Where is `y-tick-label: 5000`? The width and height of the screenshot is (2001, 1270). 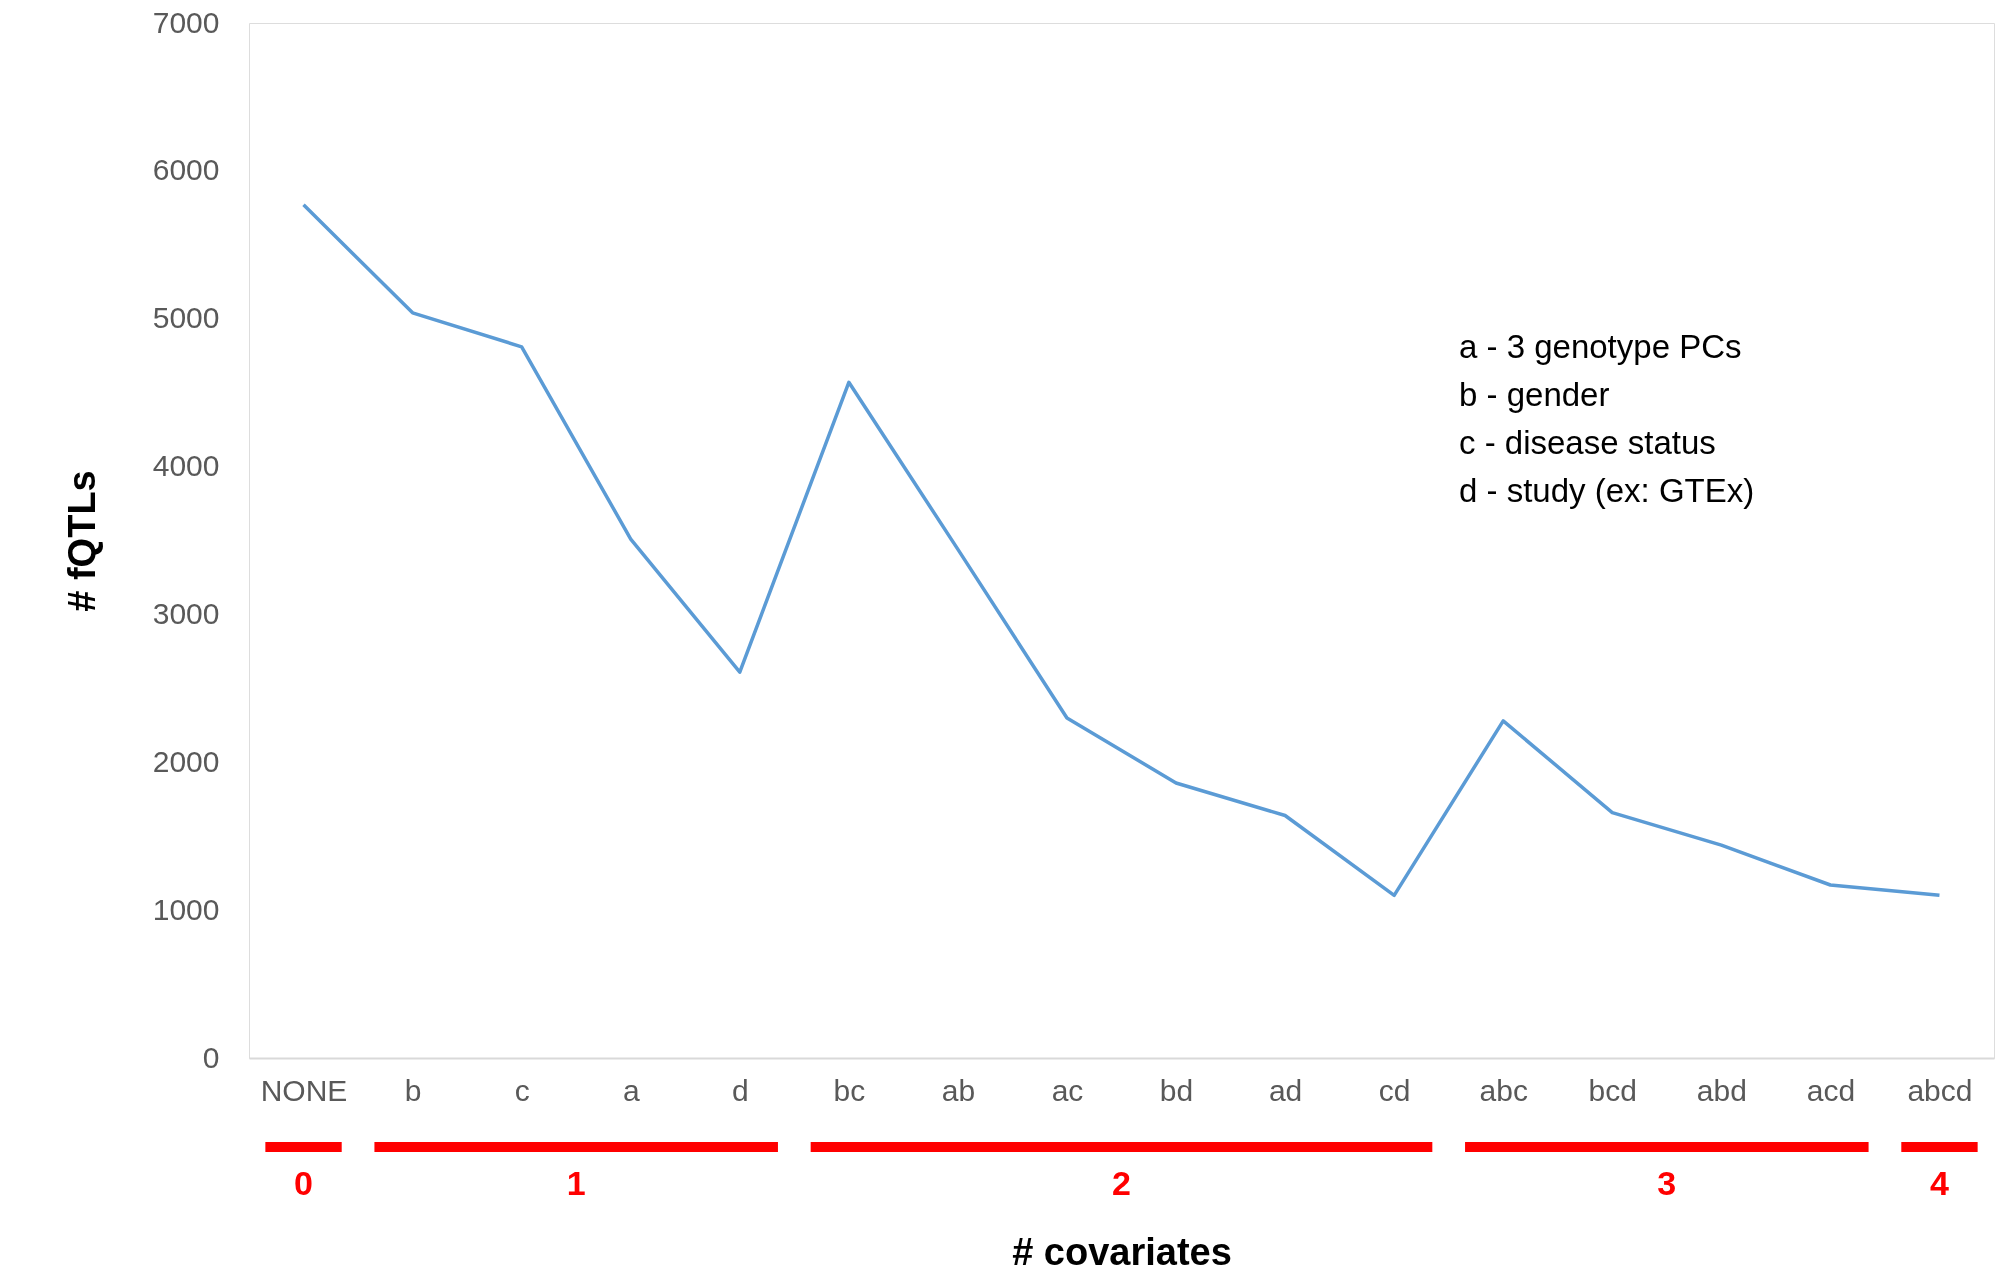
y-tick-label: 5000 is located at coordinates (186, 318).